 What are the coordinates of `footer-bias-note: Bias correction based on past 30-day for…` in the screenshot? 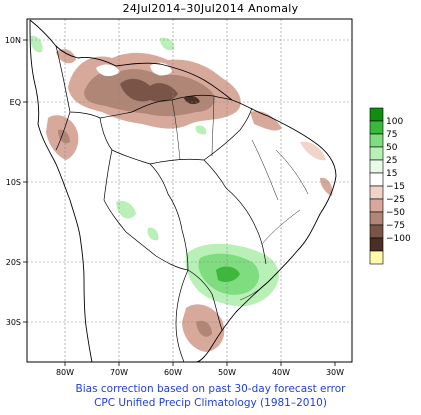 It's located at (210, 389).